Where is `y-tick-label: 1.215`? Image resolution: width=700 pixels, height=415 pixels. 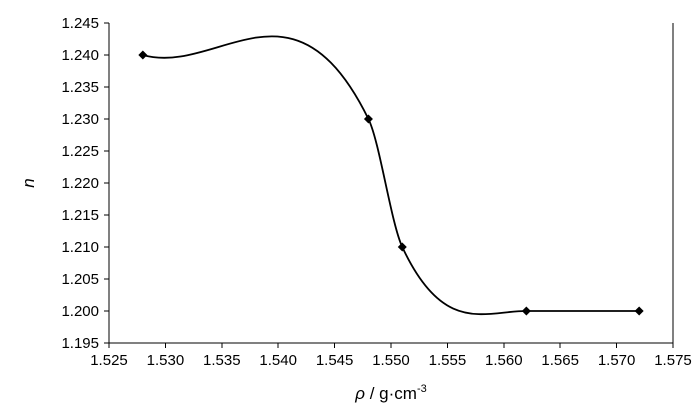 y-tick-label: 1.215 is located at coordinates (80, 215).